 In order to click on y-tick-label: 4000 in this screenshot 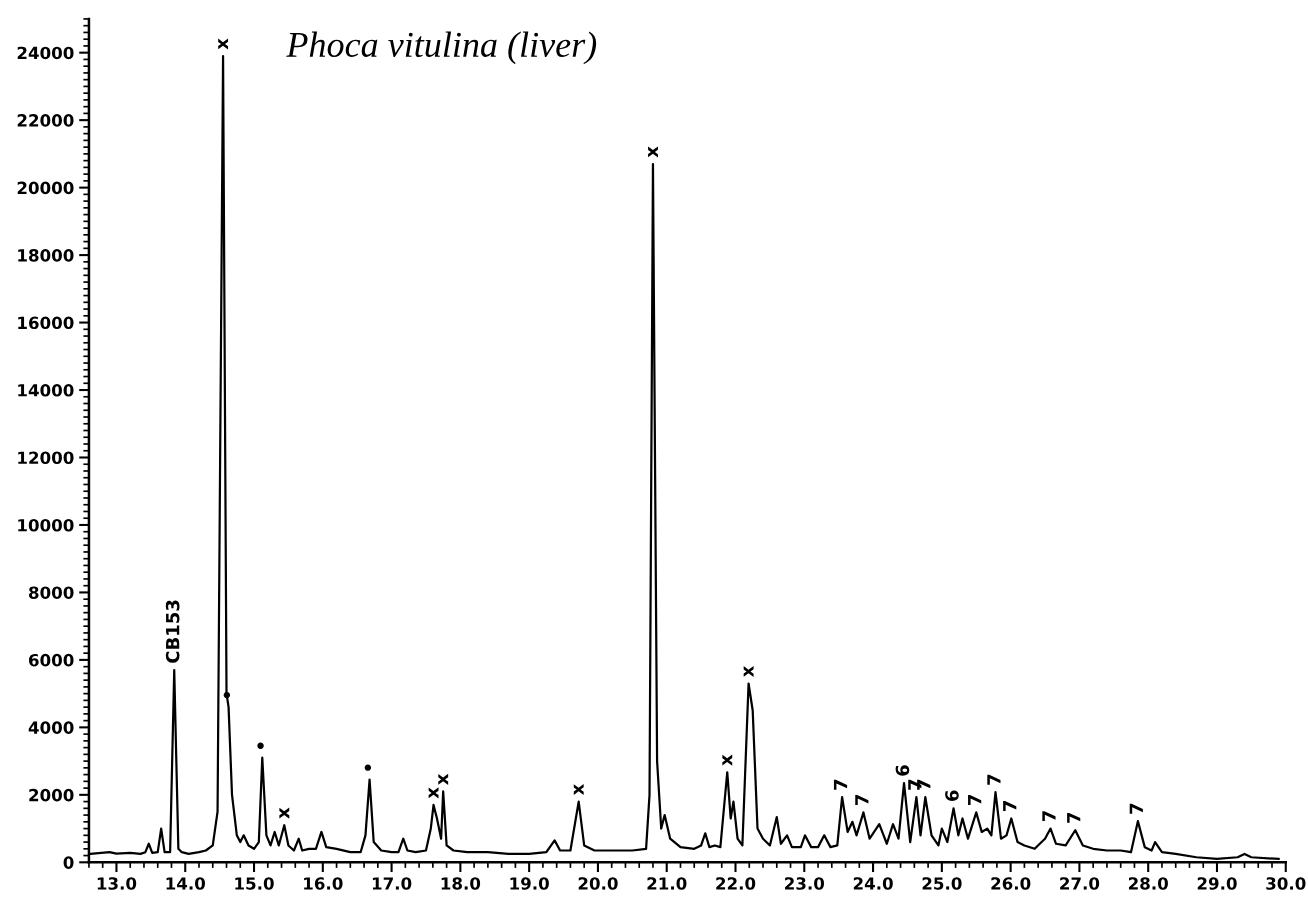, I will do `click(51, 727)`.